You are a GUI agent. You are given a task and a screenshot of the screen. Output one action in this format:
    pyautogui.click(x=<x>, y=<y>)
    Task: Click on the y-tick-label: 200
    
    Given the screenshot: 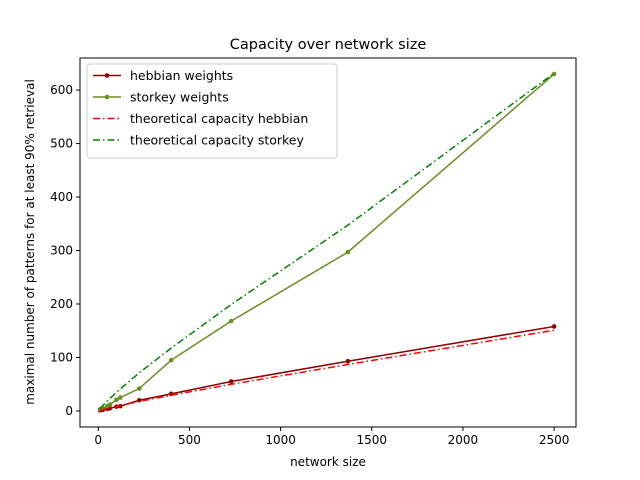 What is the action you would take?
    pyautogui.click(x=61, y=304)
    